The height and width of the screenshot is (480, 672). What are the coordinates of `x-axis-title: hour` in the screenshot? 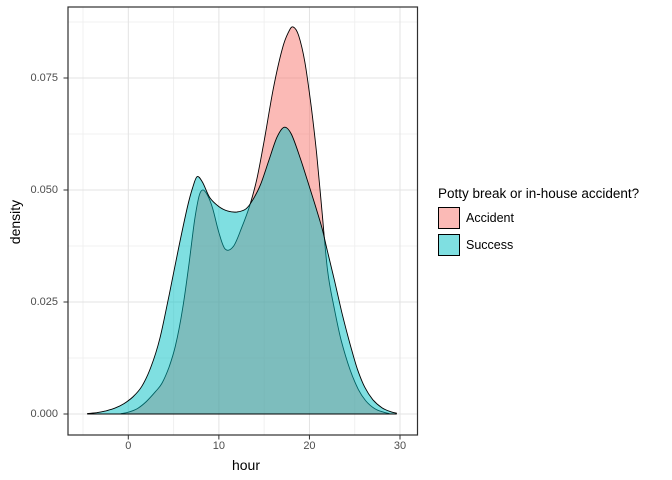 It's located at (246, 465).